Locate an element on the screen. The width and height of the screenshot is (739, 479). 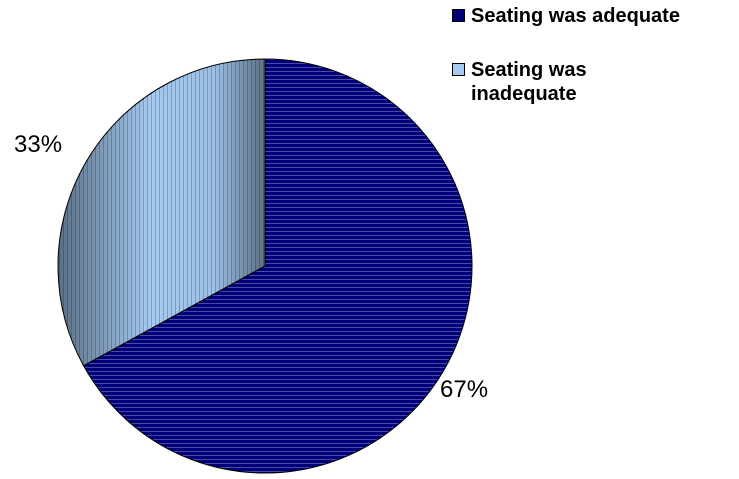
legend-swatch-inadequate is located at coordinates (458, 69).